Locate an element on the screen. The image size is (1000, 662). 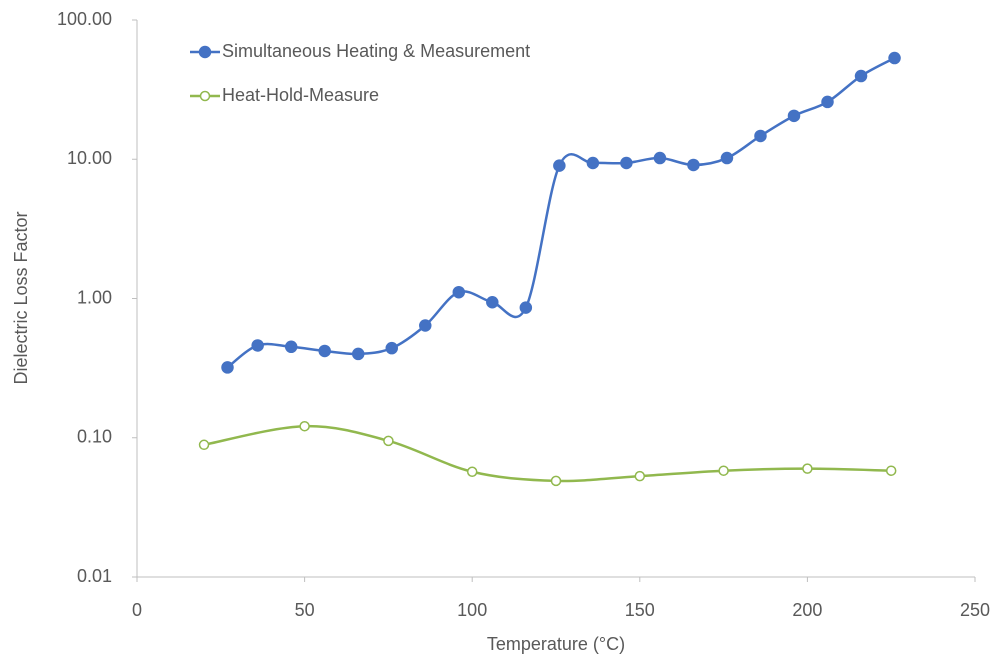
x-tick-label: 250 is located at coordinates (975, 610).